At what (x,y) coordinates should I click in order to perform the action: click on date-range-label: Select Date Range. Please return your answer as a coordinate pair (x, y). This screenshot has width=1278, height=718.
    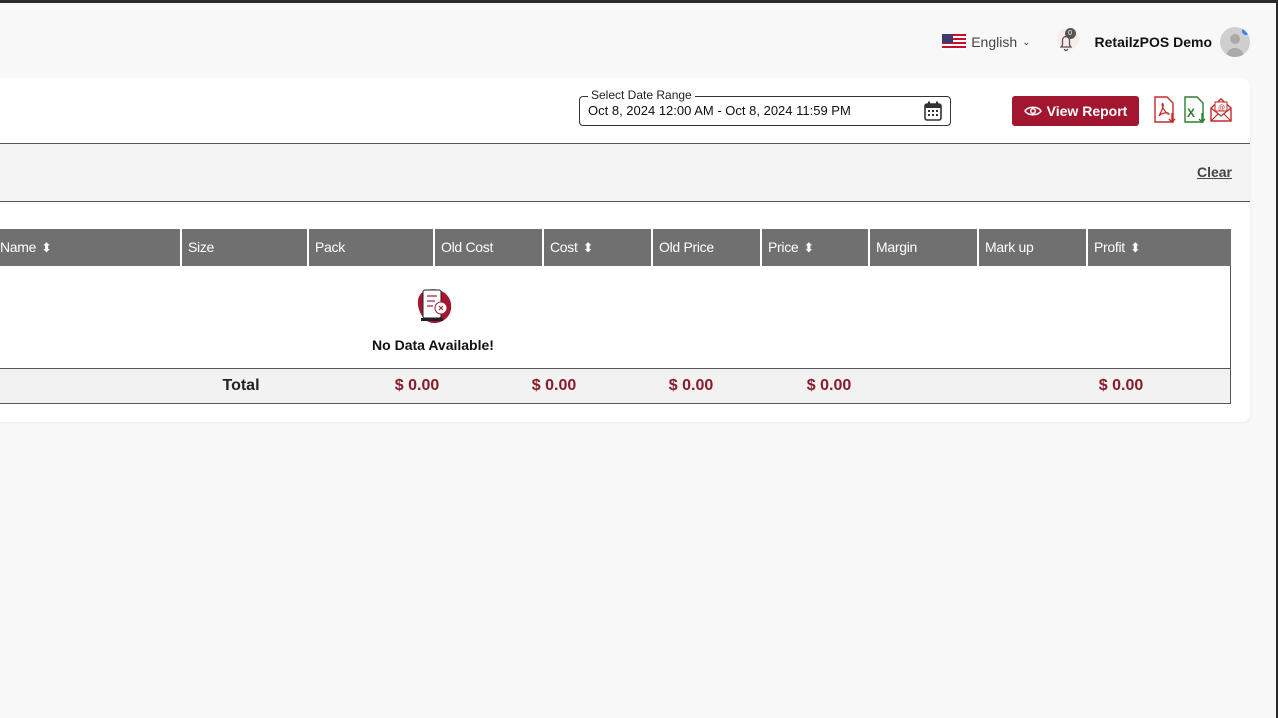
    Looking at the image, I should click on (641, 95).